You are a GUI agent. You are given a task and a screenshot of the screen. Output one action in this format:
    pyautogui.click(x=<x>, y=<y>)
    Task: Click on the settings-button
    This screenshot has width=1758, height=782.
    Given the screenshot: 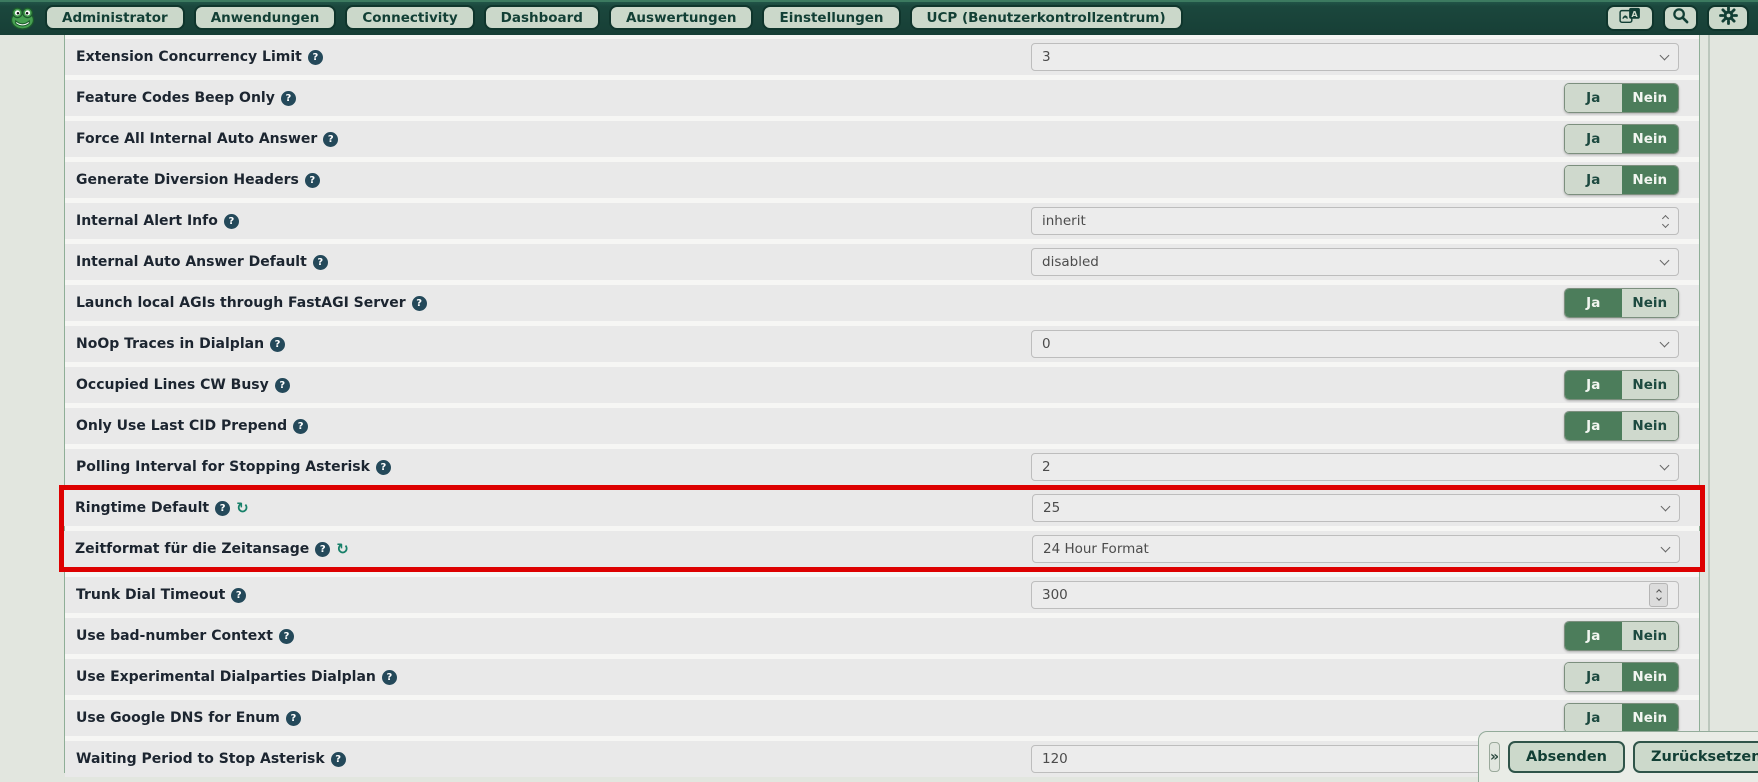 What is the action you would take?
    pyautogui.click(x=1728, y=17)
    